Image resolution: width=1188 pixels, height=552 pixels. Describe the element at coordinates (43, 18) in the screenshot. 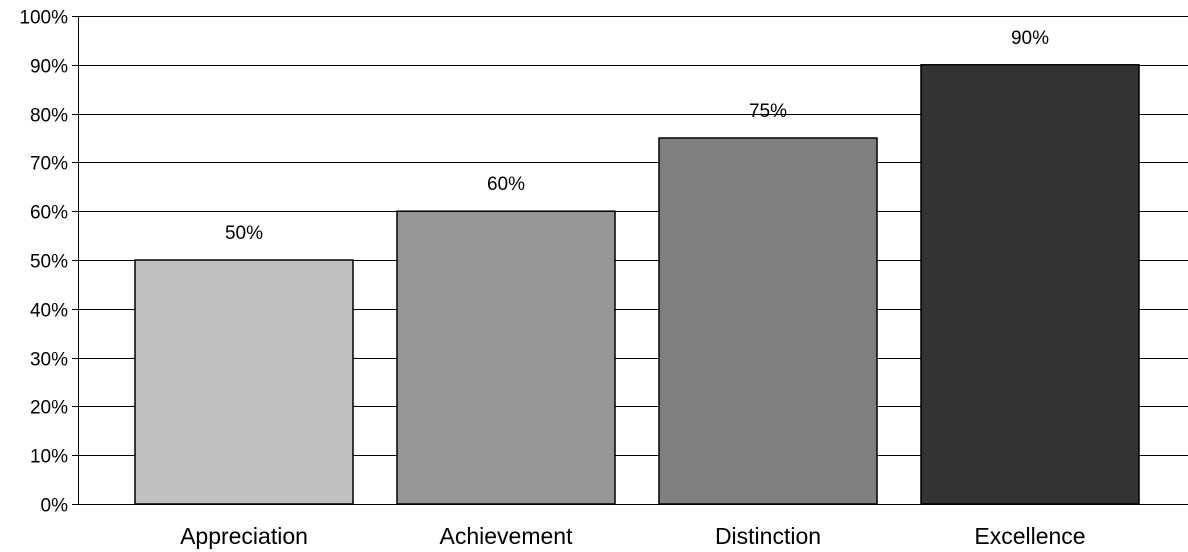

I see `y-tick-label: 100%` at that location.